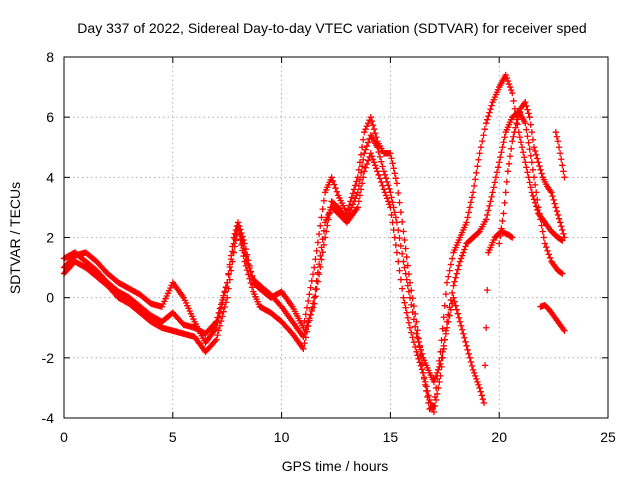  I want to click on x-tick-label: 5, so click(173, 437).